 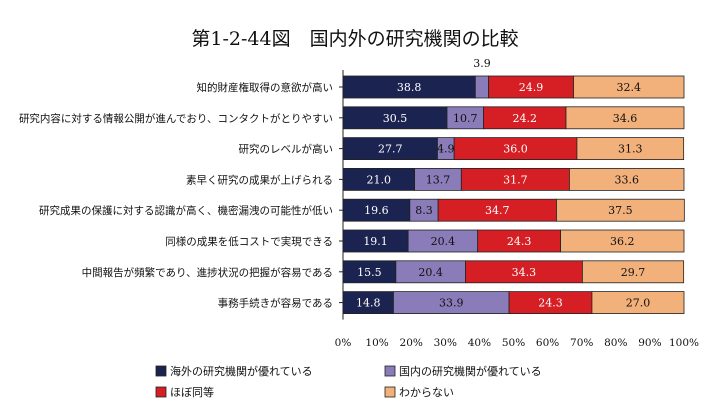 I want to click on data-label: 31.7, so click(x=515, y=179).